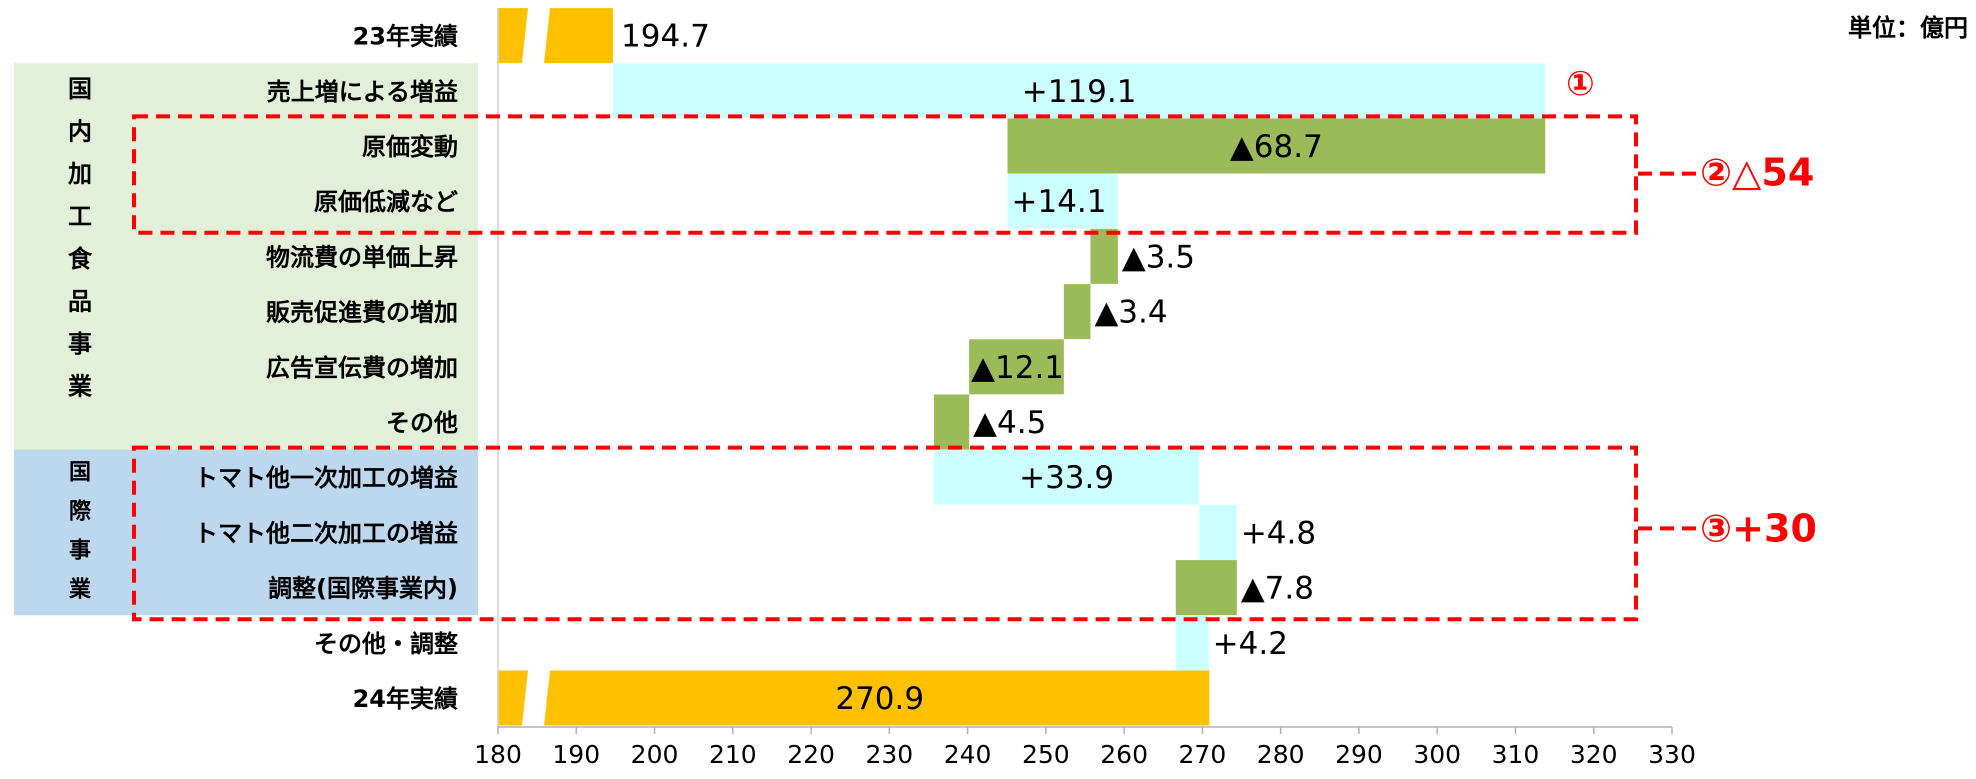  What do you see at coordinates (80, 132) in the screenshot?
I see `group-letter-domestic: 内` at bounding box center [80, 132].